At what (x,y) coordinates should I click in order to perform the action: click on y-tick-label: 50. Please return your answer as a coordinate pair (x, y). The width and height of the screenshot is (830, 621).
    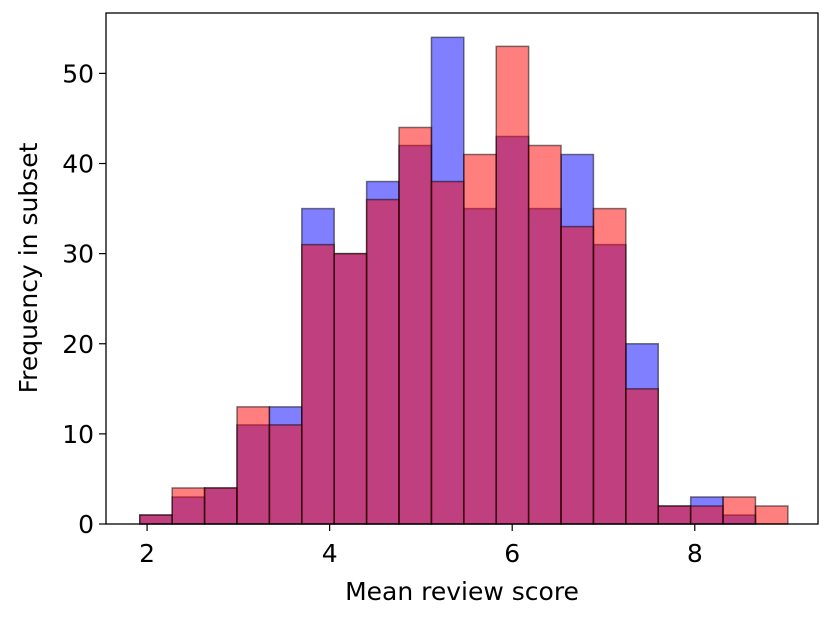
    Looking at the image, I should click on (78, 73).